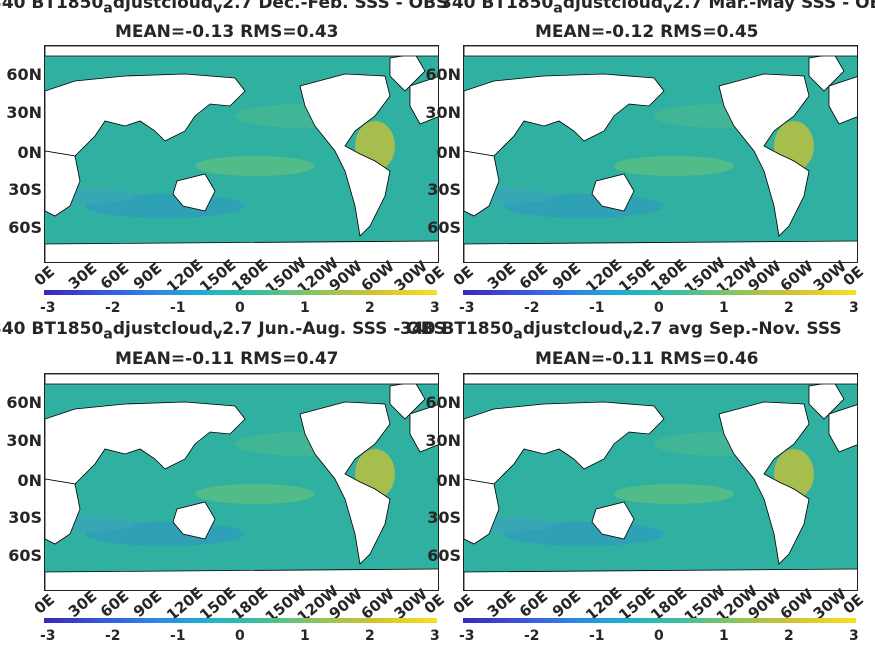  What do you see at coordinates (227, 32) in the screenshot?
I see `panel-stat: MEAN=-0.13 RMS=0.43` at bounding box center [227, 32].